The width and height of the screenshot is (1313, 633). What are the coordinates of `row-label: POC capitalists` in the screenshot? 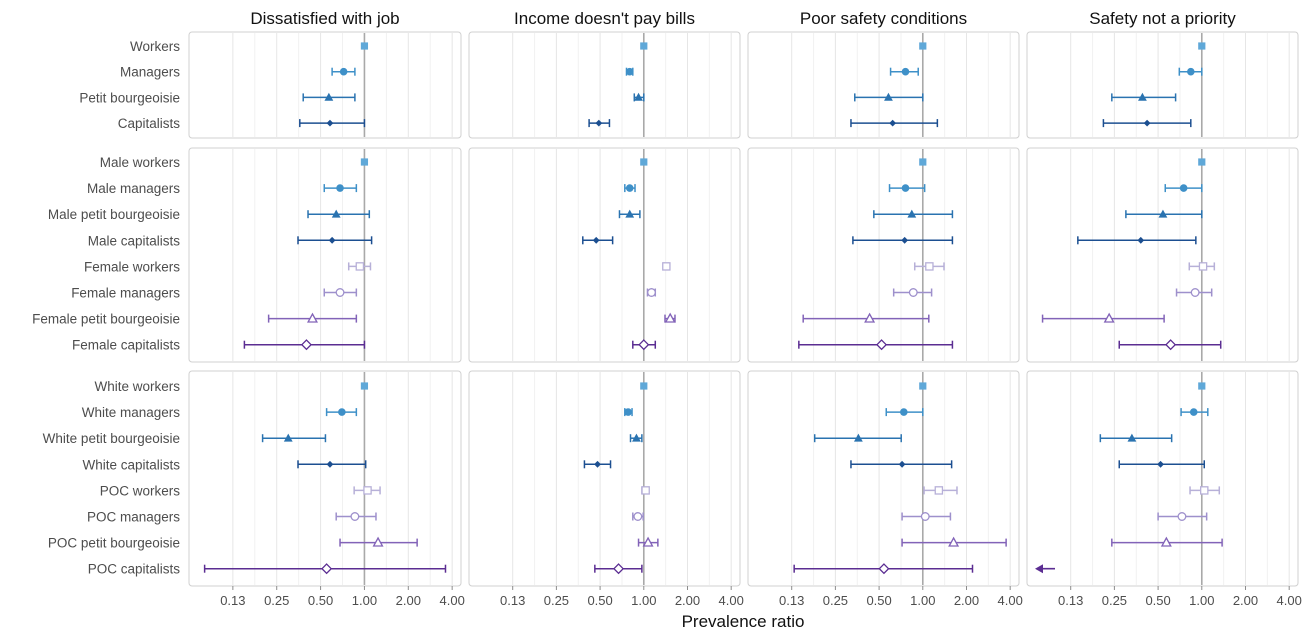 It's located at (134, 569).